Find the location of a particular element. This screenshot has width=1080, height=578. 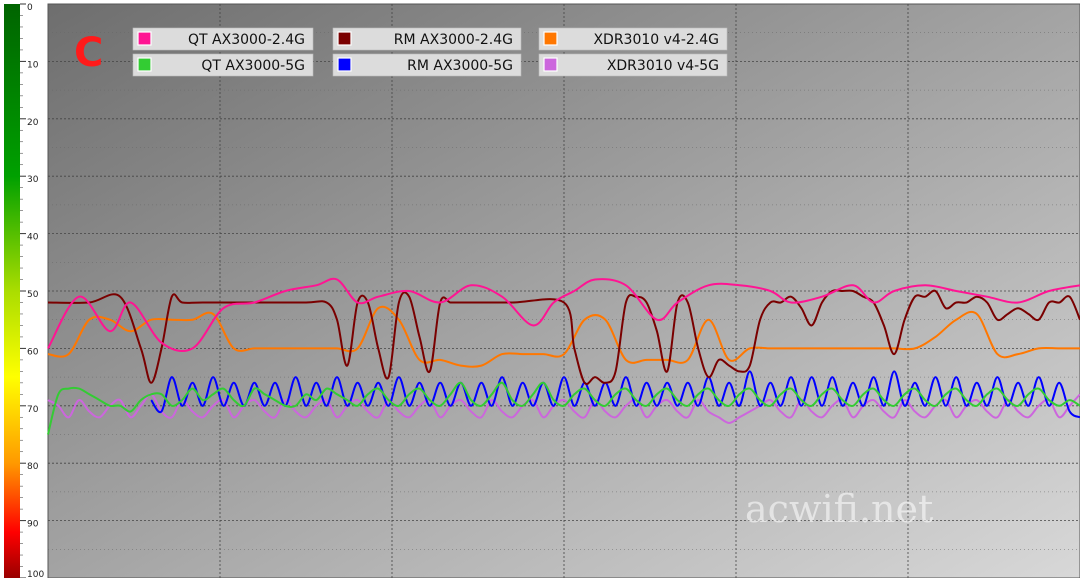

legend-item-2: RM AX3000-2.4G is located at coordinates (427, 39).